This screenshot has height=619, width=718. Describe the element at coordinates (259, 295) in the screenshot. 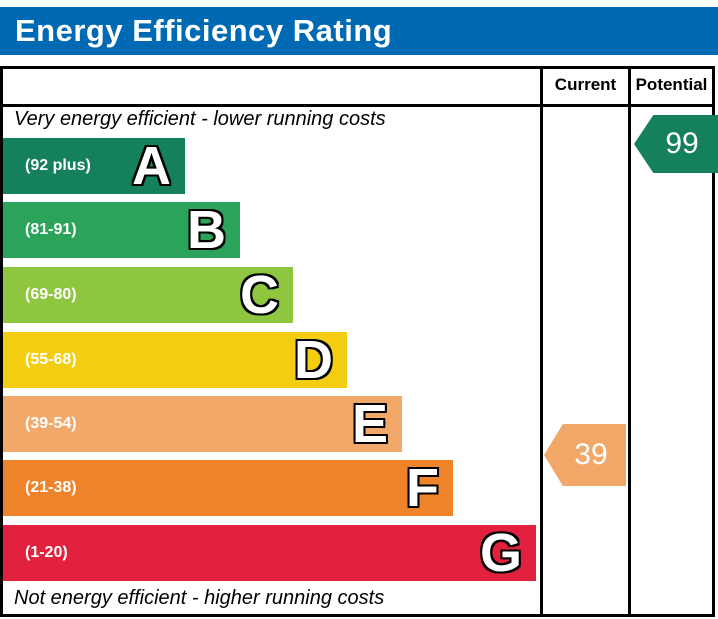

I see `band-c-letter: C` at that location.